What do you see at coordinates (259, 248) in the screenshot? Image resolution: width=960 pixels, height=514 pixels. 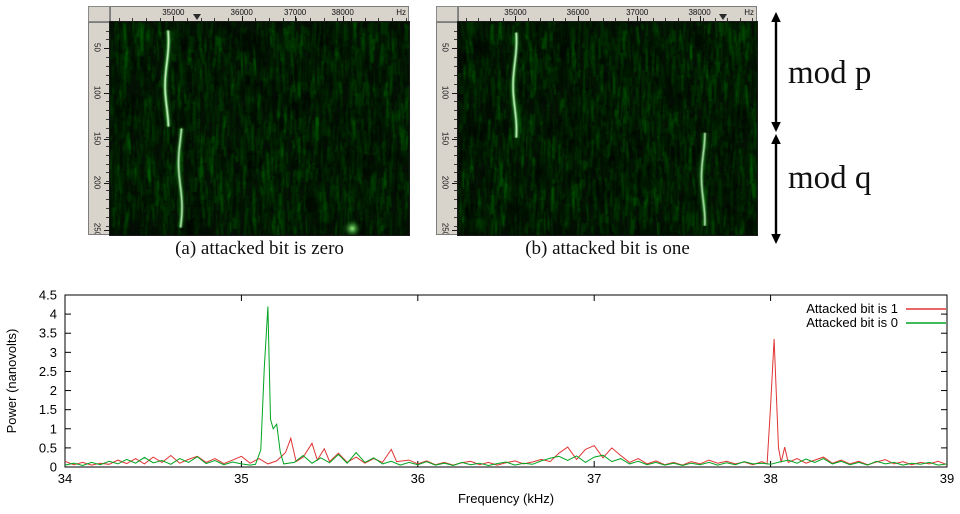 I see `caption-a: (a) attacked bit is zero` at bounding box center [259, 248].